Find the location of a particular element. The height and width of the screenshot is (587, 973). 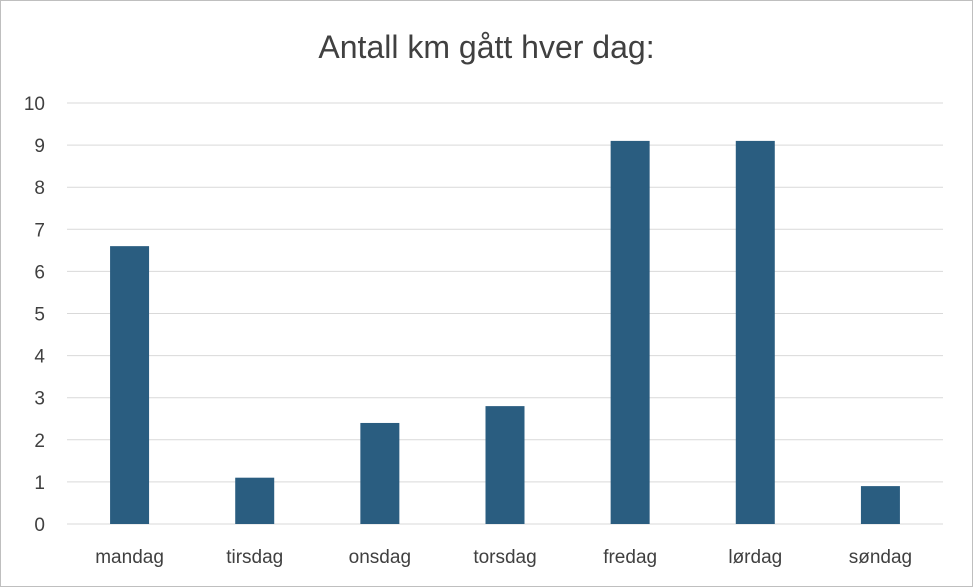

x-tick-label-lørdag: lørdag is located at coordinates (755, 557).